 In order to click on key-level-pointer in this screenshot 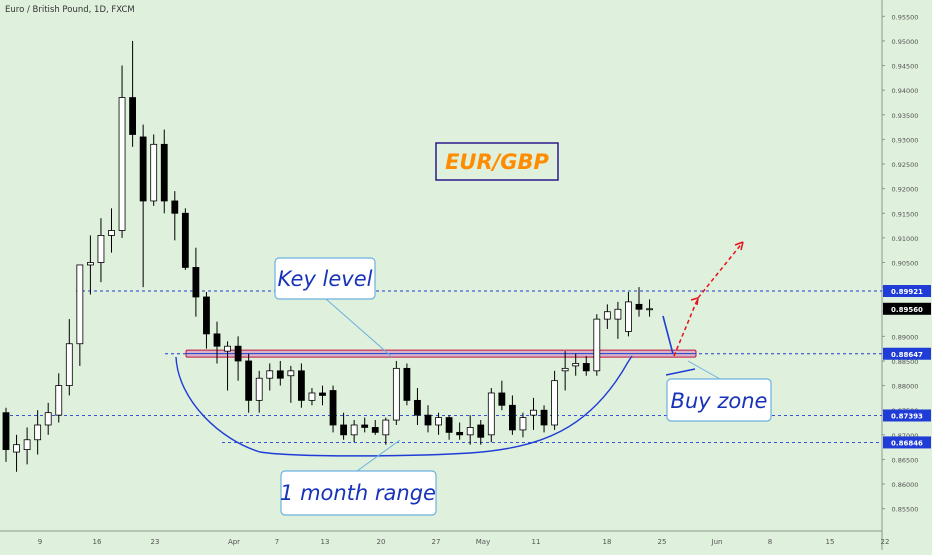, I will do `click(359, 328)`.